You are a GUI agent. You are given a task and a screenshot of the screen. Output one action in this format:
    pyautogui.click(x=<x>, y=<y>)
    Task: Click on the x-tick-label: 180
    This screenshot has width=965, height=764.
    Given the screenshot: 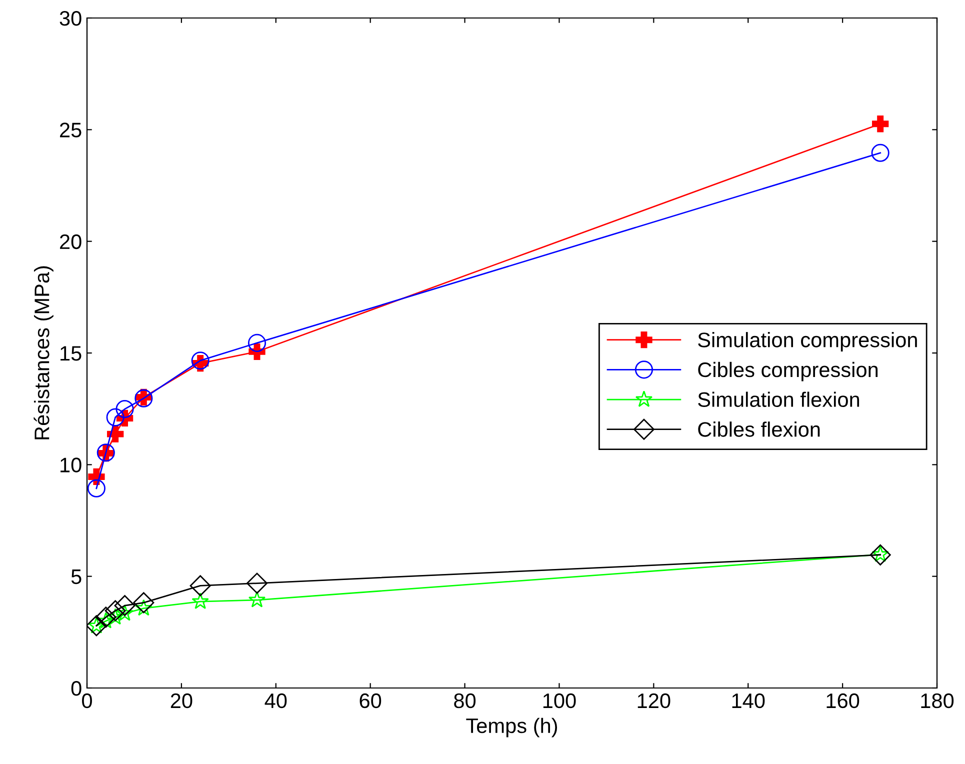 What is the action you would take?
    pyautogui.click(x=937, y=700)
    